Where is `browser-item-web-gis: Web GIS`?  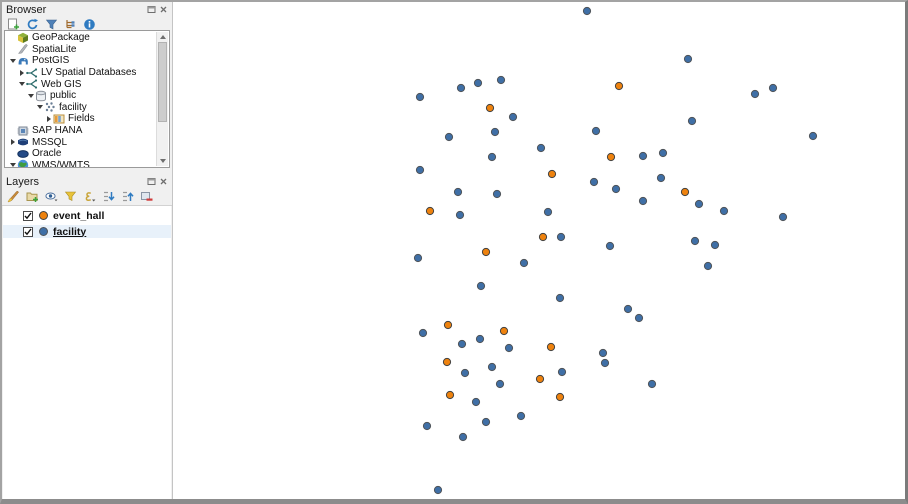
browser-item-web-gis: Web GIS is located at coordinates (80, 84).